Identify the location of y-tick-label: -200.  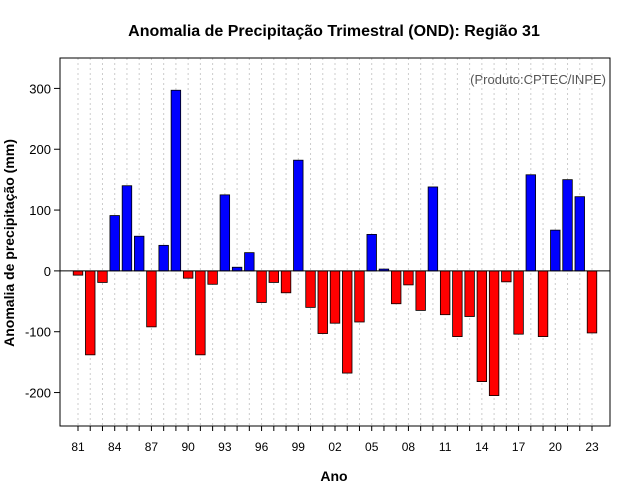
(38, 393).